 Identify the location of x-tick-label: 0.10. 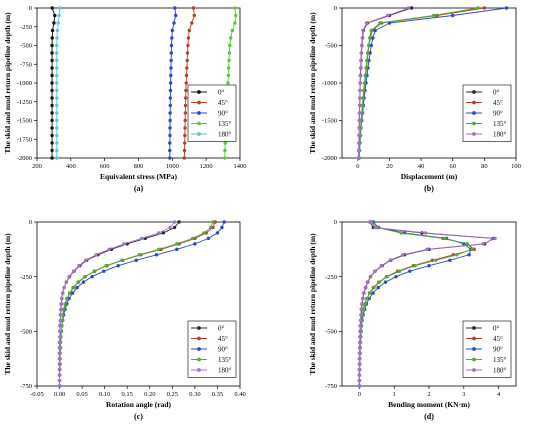
(104, 394).